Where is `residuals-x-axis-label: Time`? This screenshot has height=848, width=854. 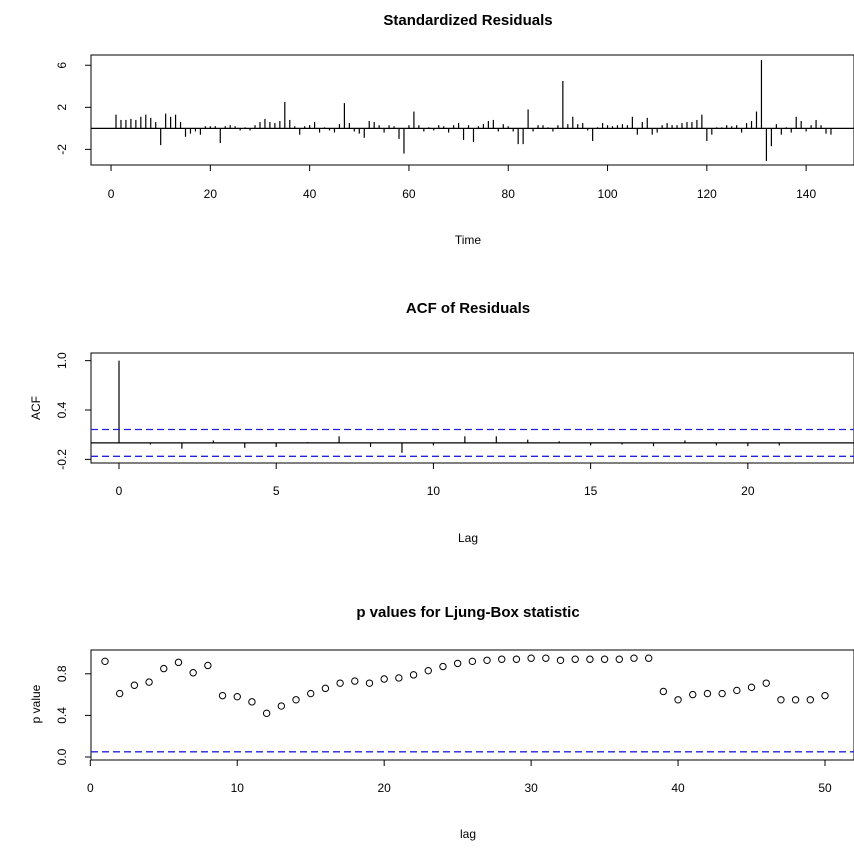 residuals-x-axis-label: Time is located at coordinates (468, 240).